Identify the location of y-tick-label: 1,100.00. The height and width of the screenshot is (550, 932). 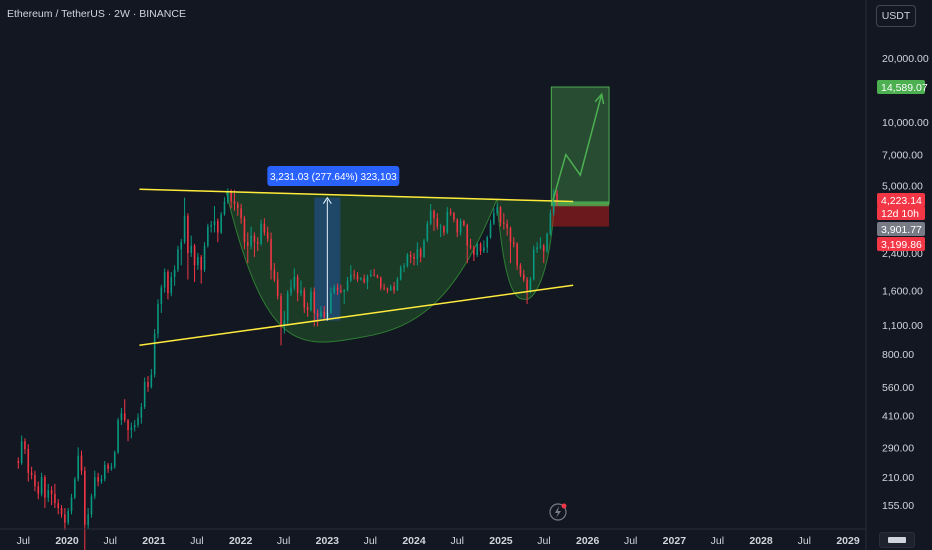
(902, 326).